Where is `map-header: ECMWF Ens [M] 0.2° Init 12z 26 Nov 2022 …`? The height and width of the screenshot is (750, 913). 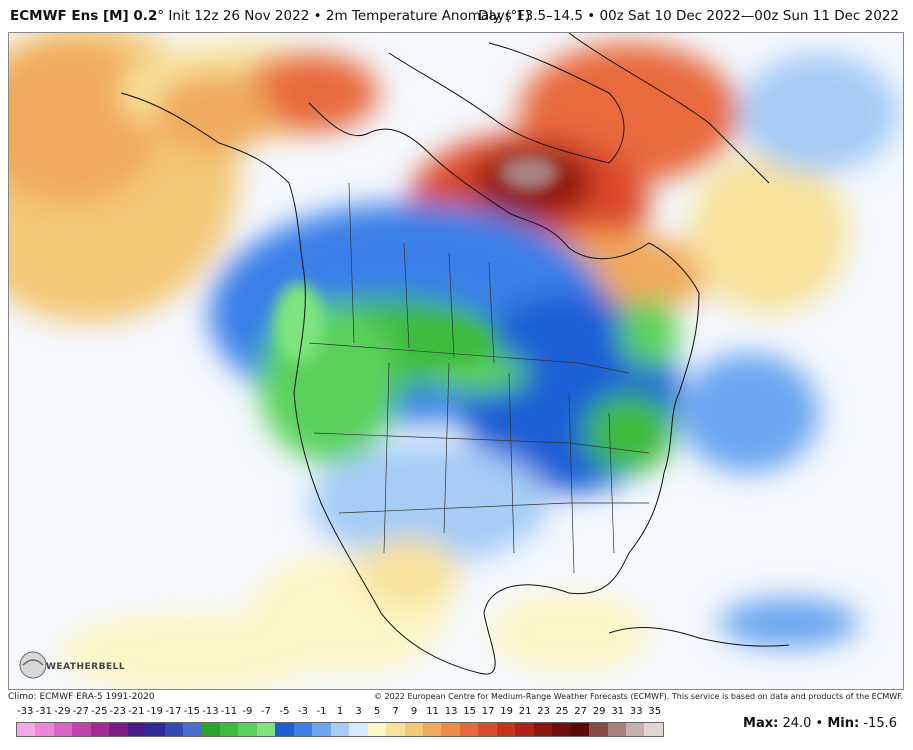
map-header: ECMWF Ens [M] 0.2° Init 12z 26 Nov 2022 … is located at coordinates (456, 16).